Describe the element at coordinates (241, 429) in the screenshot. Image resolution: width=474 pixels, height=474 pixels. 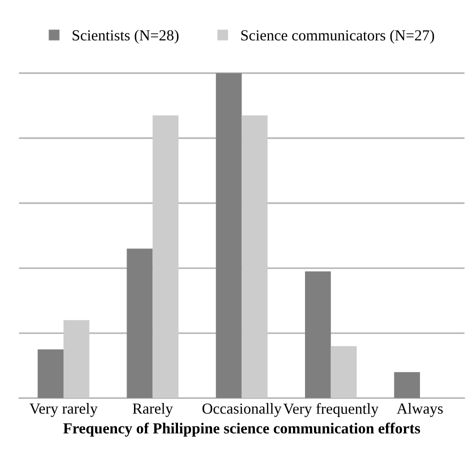
I see `x-axis-title: Frequency of Philippine science communication efforts` at that location.